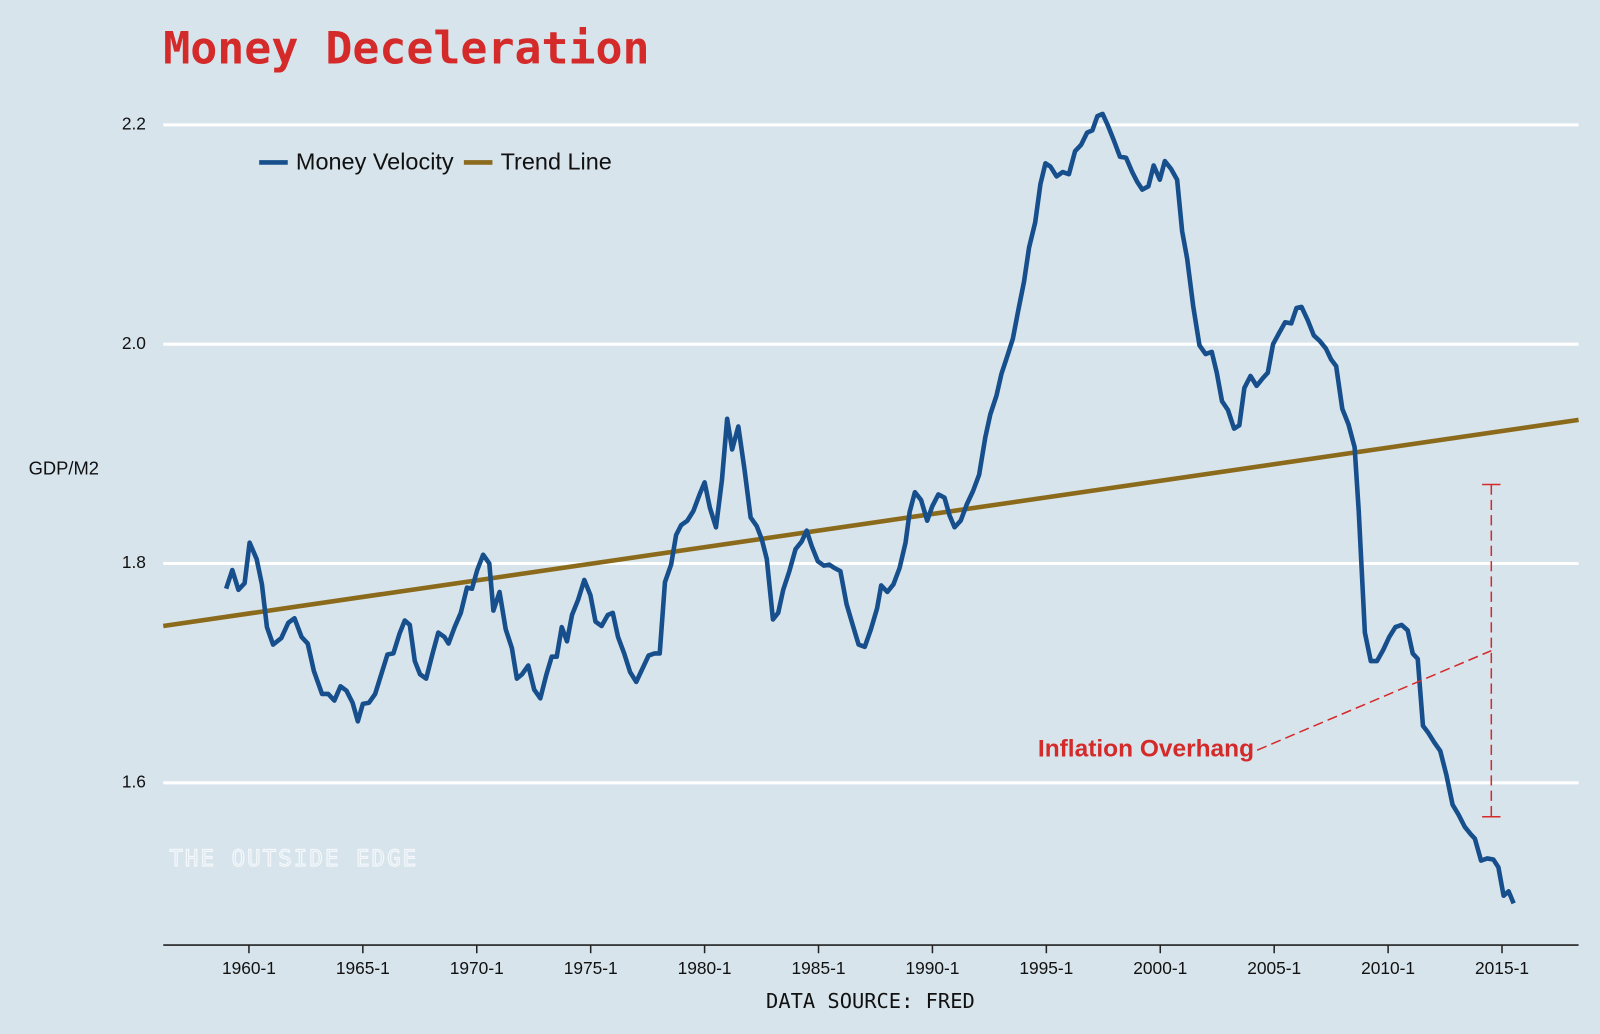  What do you see at coordinates (556, 162) in the screenshot?
I see `legend-label: Trend Line` at bounding box center [556, 162].